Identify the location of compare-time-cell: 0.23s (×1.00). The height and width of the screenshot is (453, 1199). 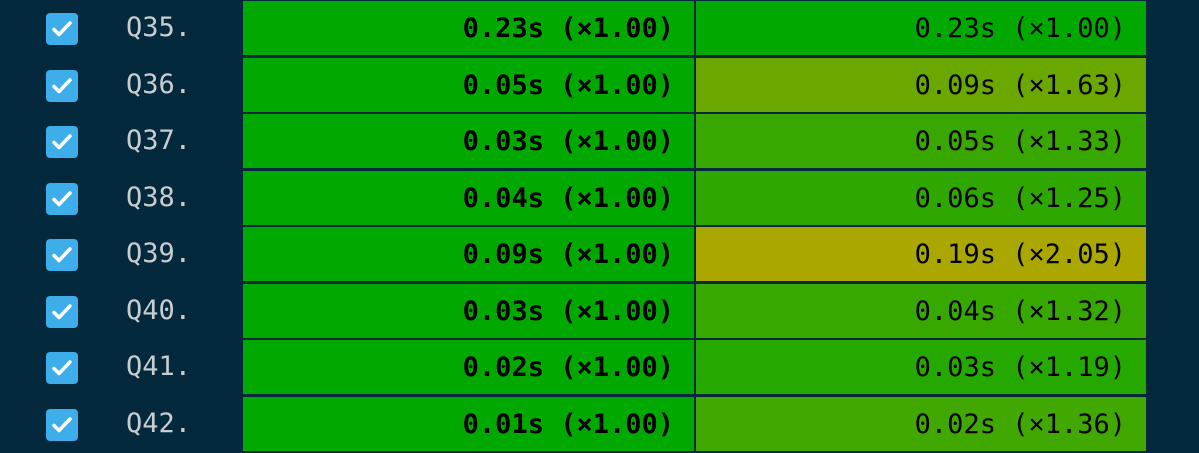
(921, 28).